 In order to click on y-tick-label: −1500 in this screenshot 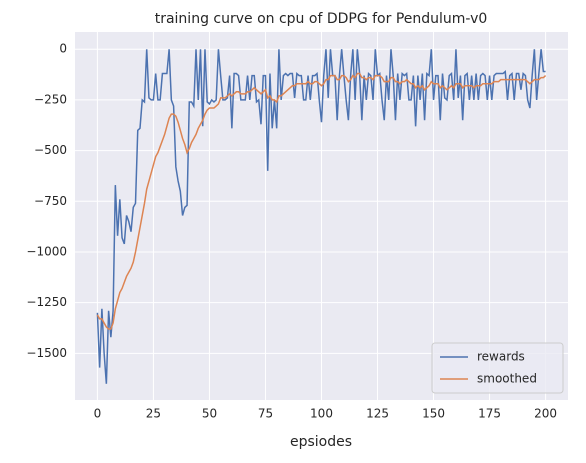, I will do `click(46, 353)`.